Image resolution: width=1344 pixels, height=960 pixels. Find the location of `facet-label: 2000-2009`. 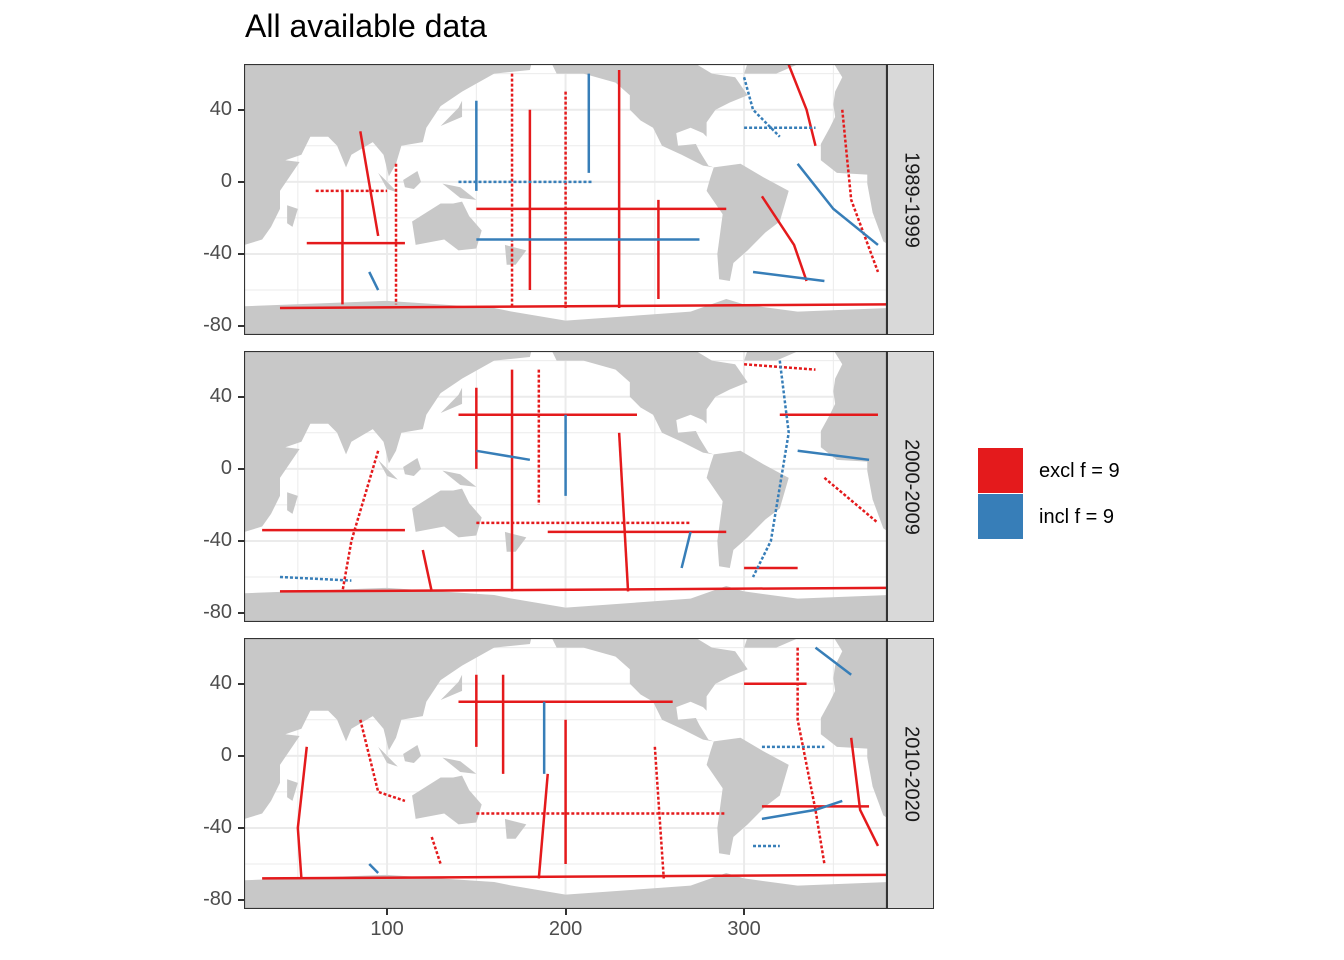

facet-label: 2000-2009 is located at coordinates (911, 486).